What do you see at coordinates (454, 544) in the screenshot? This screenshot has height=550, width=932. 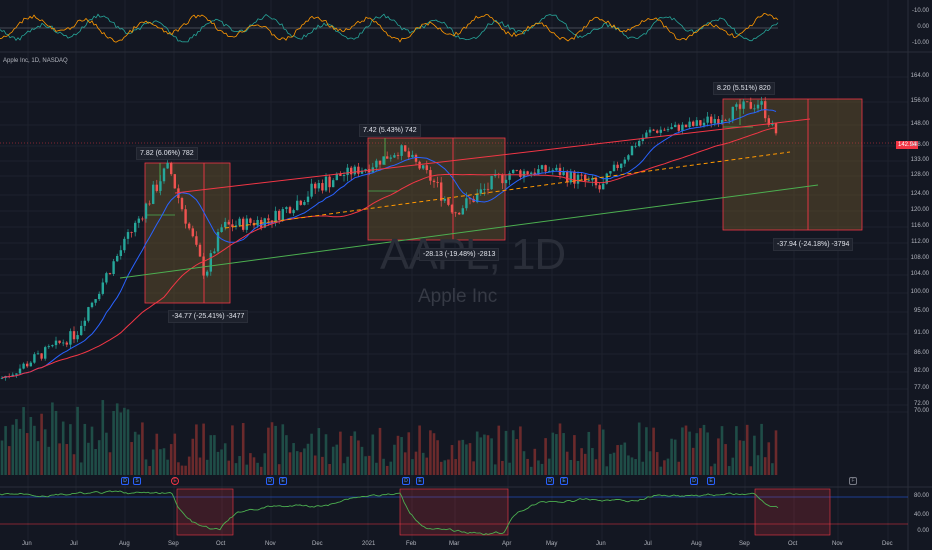 I see `x-tick-label: Mar` at bounding box center [454, 544].